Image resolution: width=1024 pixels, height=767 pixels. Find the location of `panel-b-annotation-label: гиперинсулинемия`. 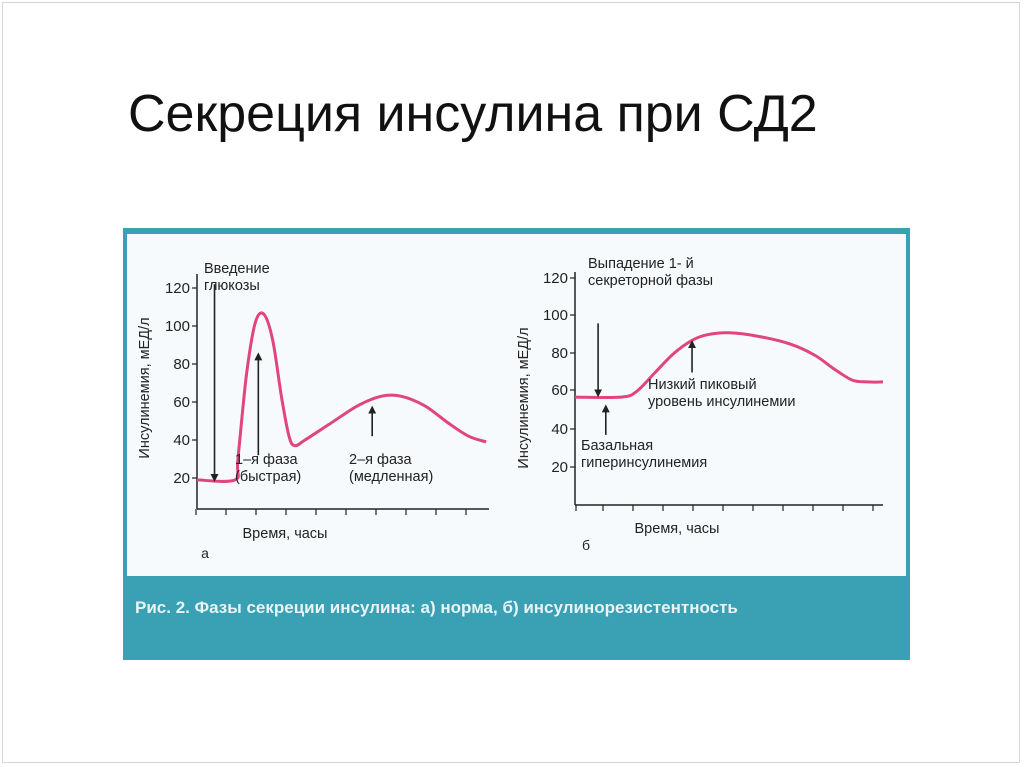

panel-b-annotation-label: гиперинсулинемия is located at coordinates (644, 463).